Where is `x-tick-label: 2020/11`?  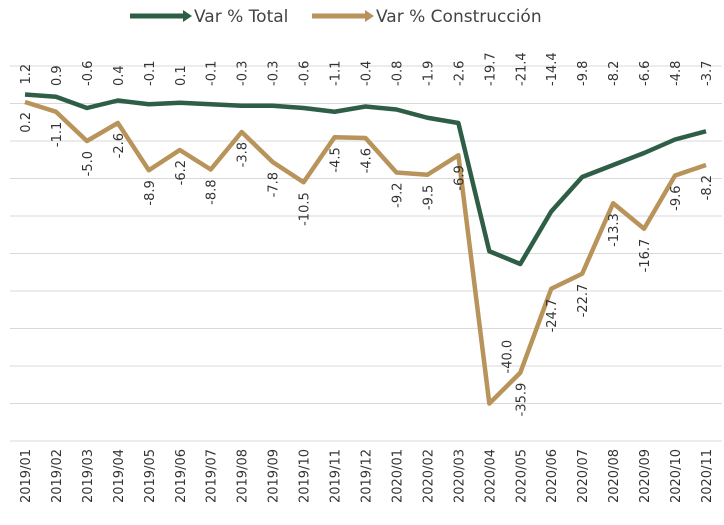 x-tick-label: 2020/11 is located at coordinates (707, 476).